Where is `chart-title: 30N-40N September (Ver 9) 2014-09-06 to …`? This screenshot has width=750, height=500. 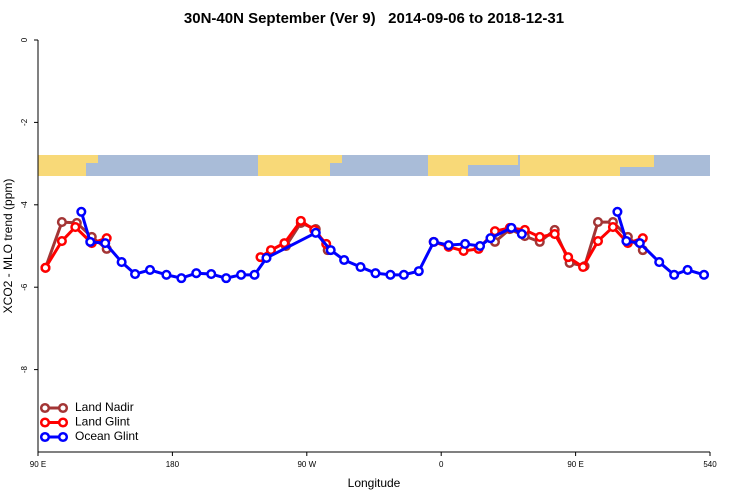
chart-title: 30N-40N September (Ver 9) 2014-09-06 to … is located at coordinates (374, 18).